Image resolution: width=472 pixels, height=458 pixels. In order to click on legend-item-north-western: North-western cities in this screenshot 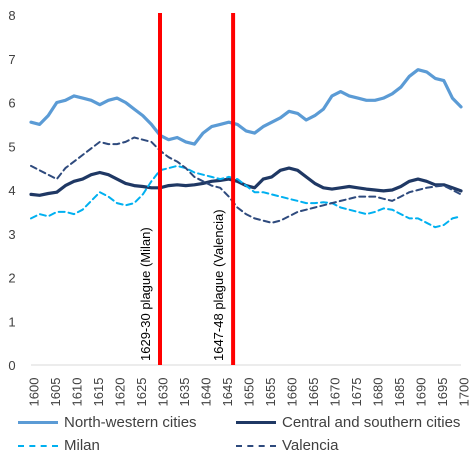, I will do `click(107, 422)`.